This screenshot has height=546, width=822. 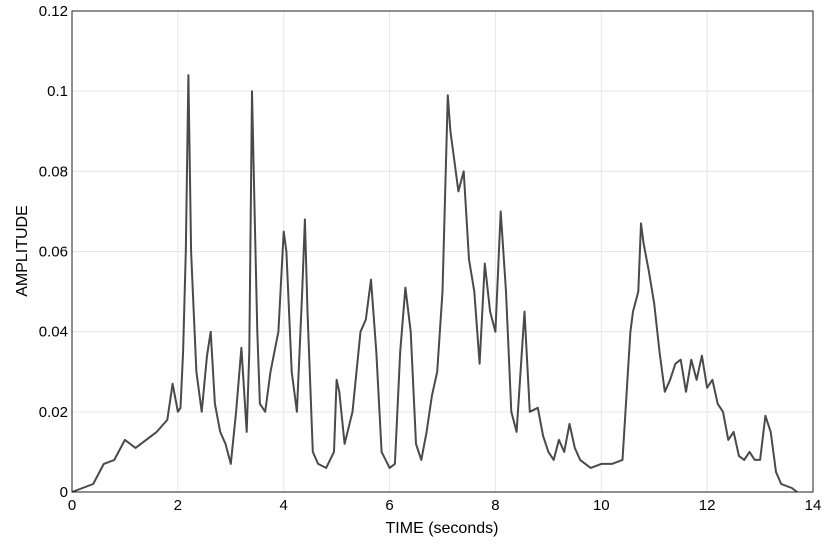 I want to click on x-tick-label: 0, so click(x=72, y=505).